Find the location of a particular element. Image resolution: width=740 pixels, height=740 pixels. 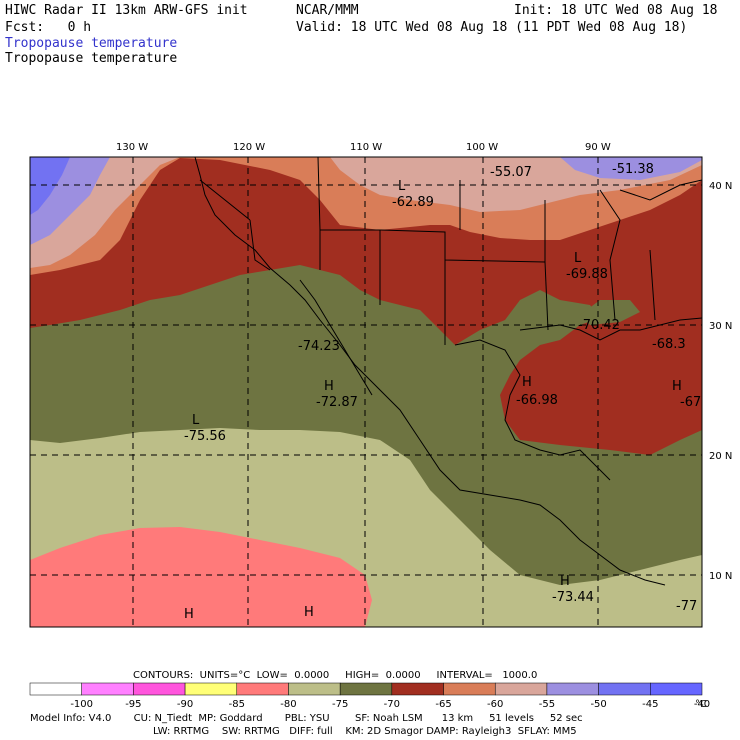

extremum-value: -74.23 is located at coordinates (319, 346).